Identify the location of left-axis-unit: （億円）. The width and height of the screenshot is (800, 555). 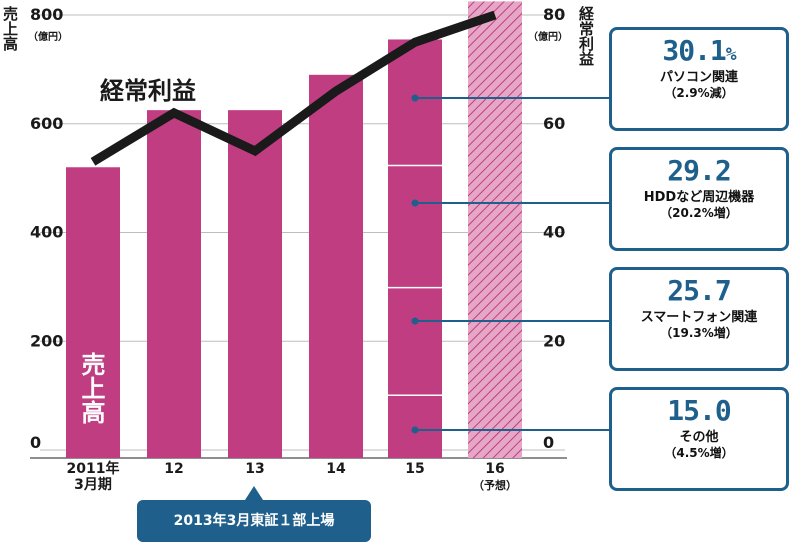
(48, 37).